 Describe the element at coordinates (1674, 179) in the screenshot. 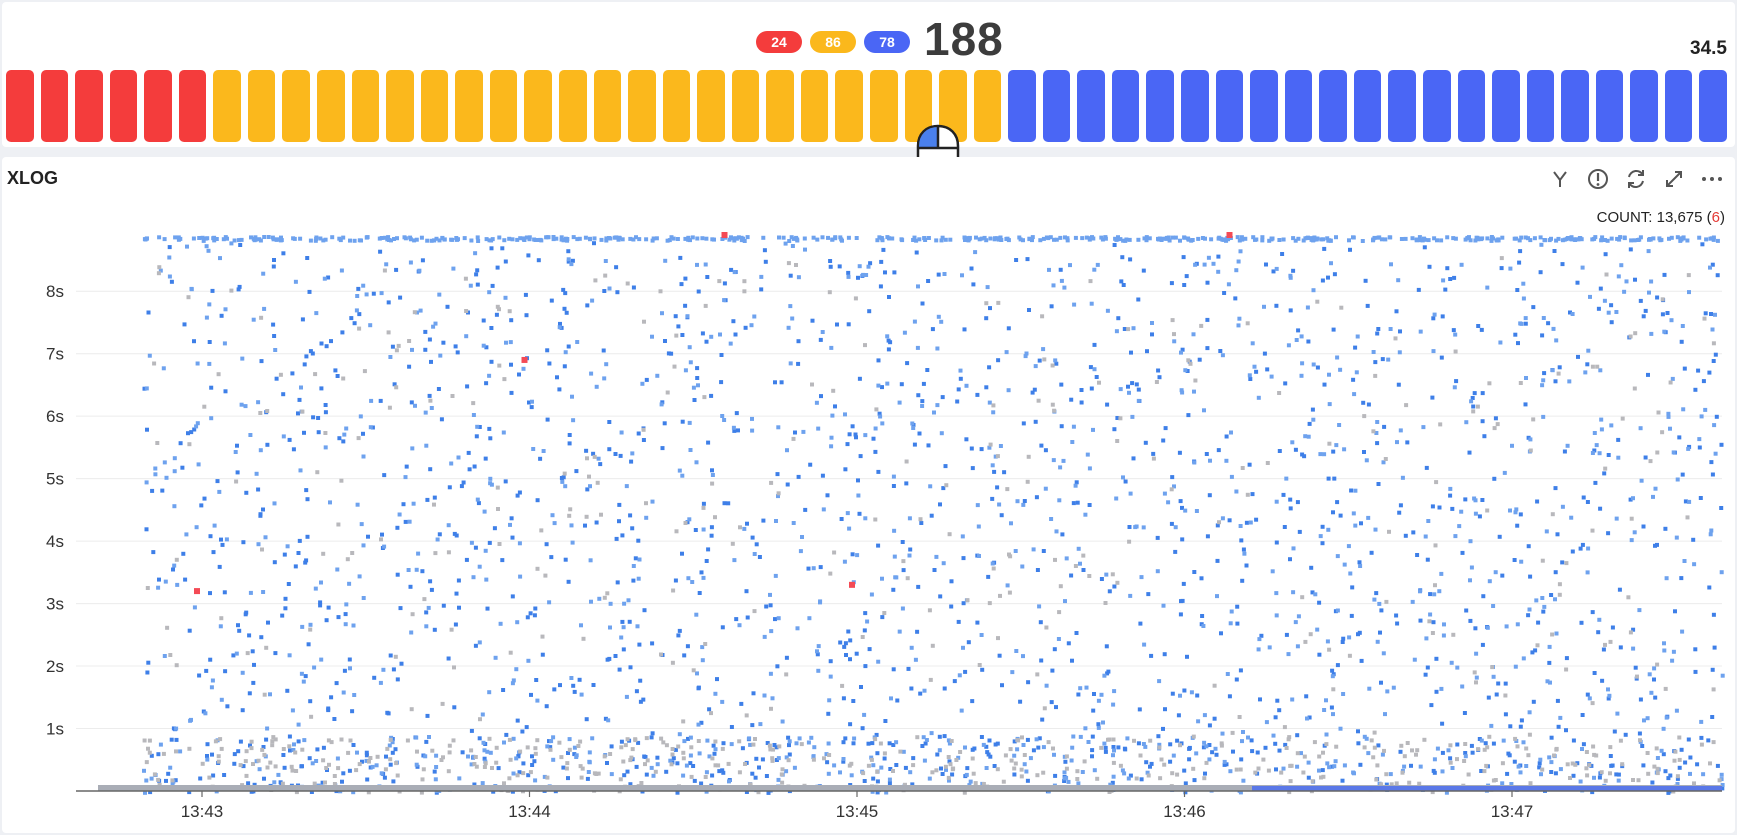

I see `expand-icon` at that location.